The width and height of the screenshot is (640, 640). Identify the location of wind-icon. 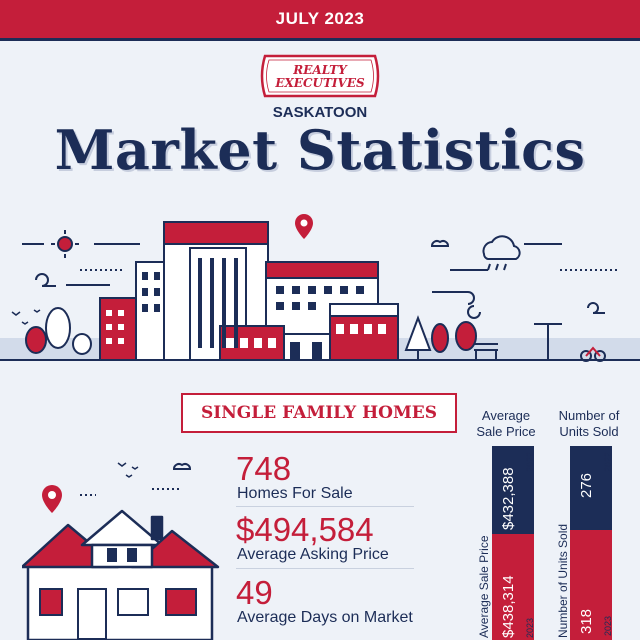
(45, 280).